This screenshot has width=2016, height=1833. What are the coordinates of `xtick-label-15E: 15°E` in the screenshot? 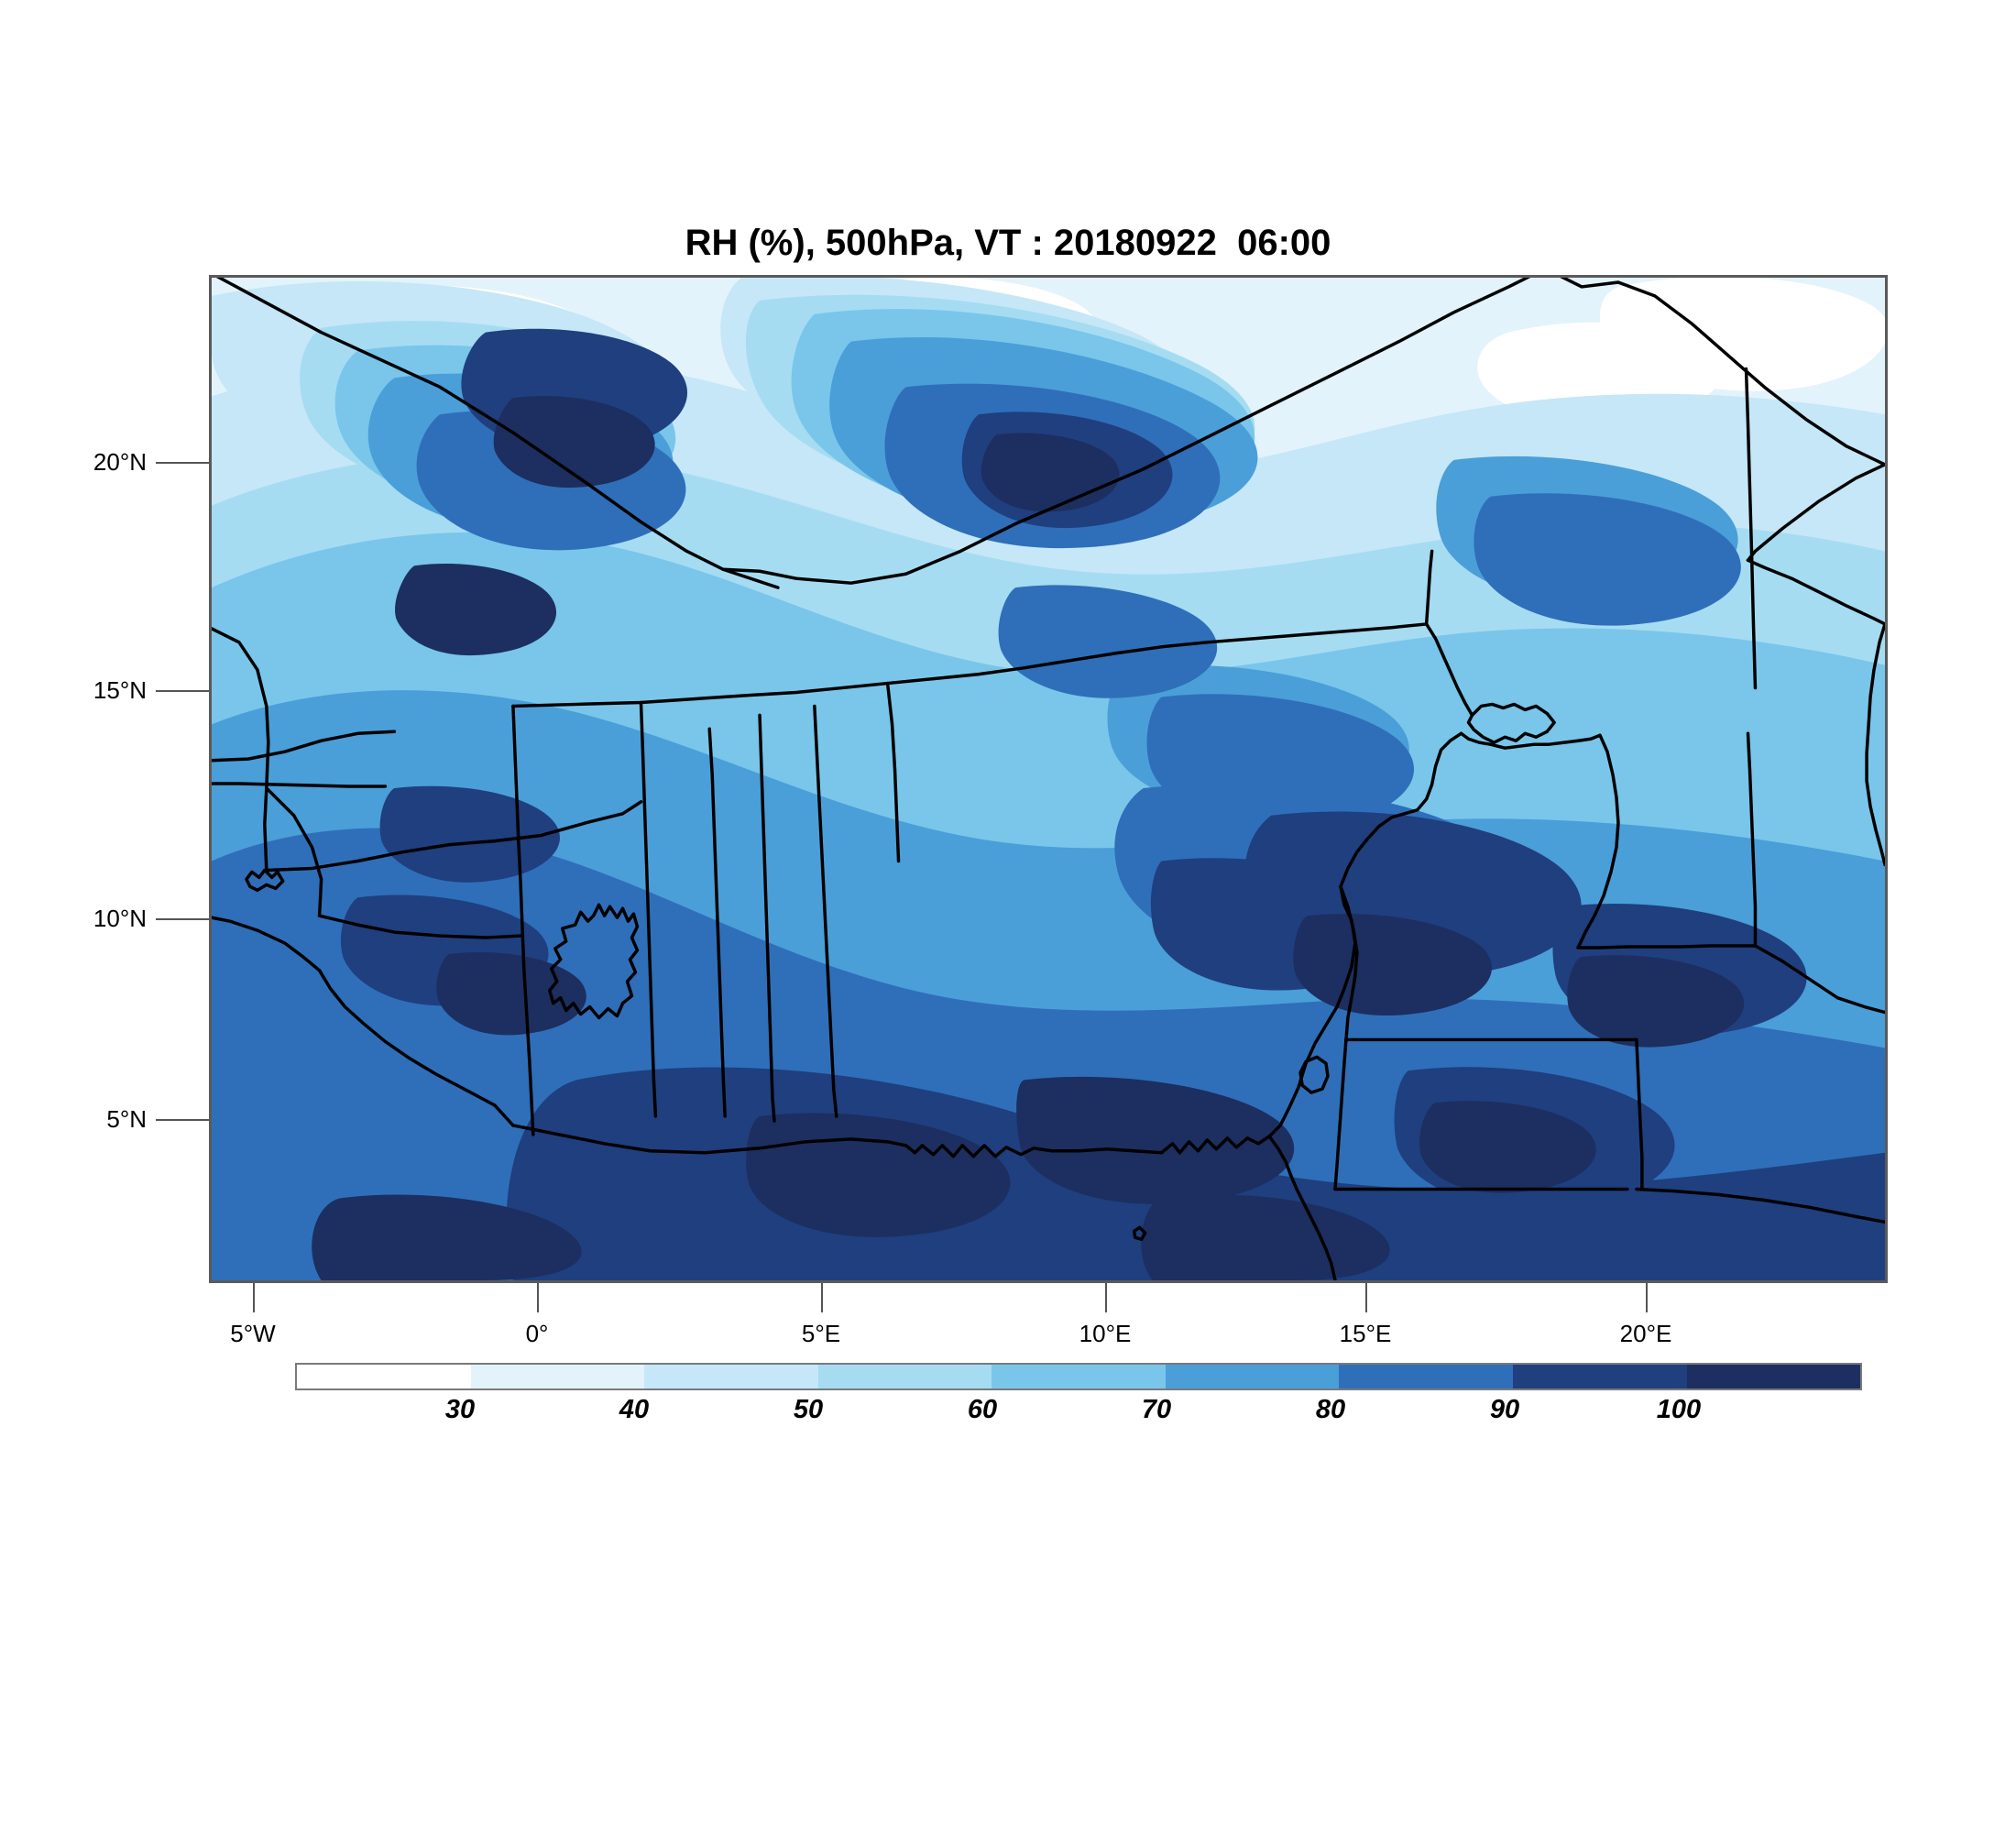 It's located at (1365, 1333).